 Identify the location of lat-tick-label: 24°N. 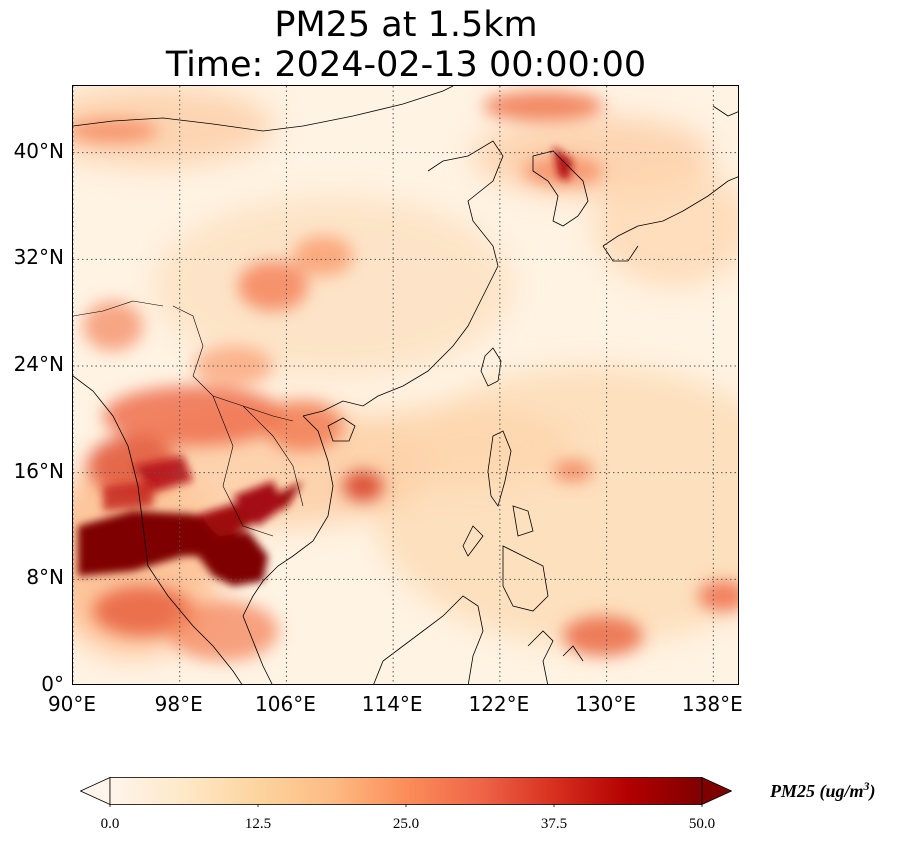
(38, 364).